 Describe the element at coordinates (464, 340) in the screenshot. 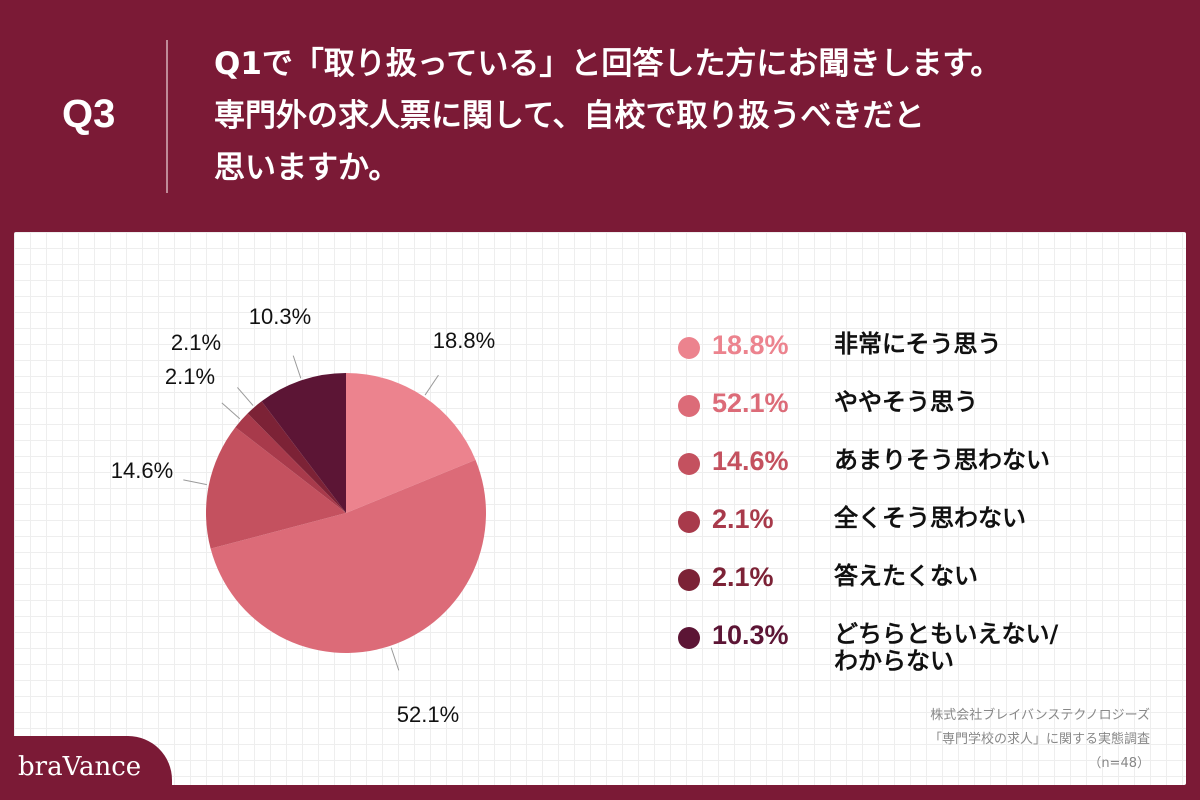

I see `slice-label-1: 18.8%` at that location.